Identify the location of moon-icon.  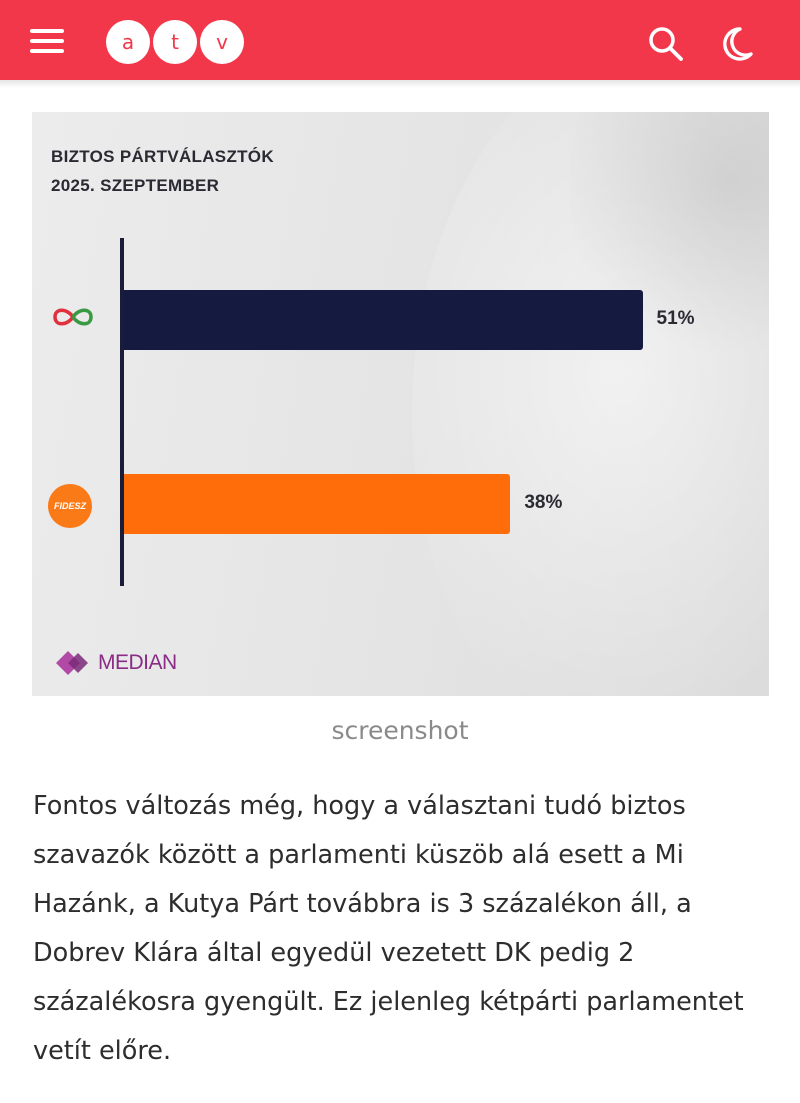
(736, 44).